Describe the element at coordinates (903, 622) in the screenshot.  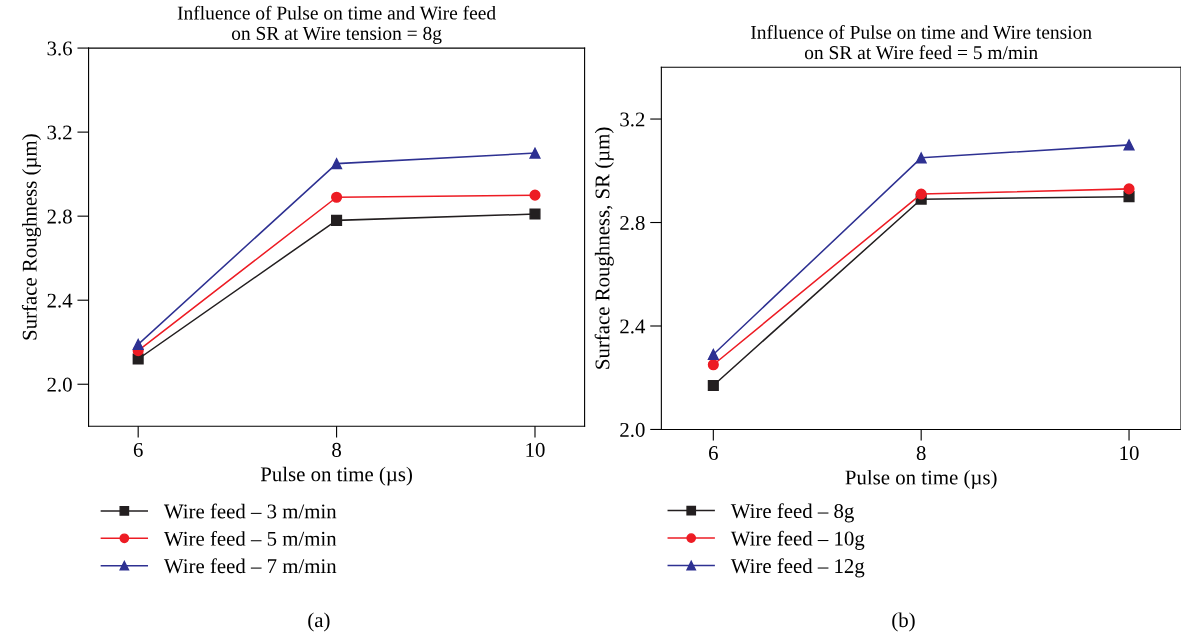
I see `text: (b)` at that location.